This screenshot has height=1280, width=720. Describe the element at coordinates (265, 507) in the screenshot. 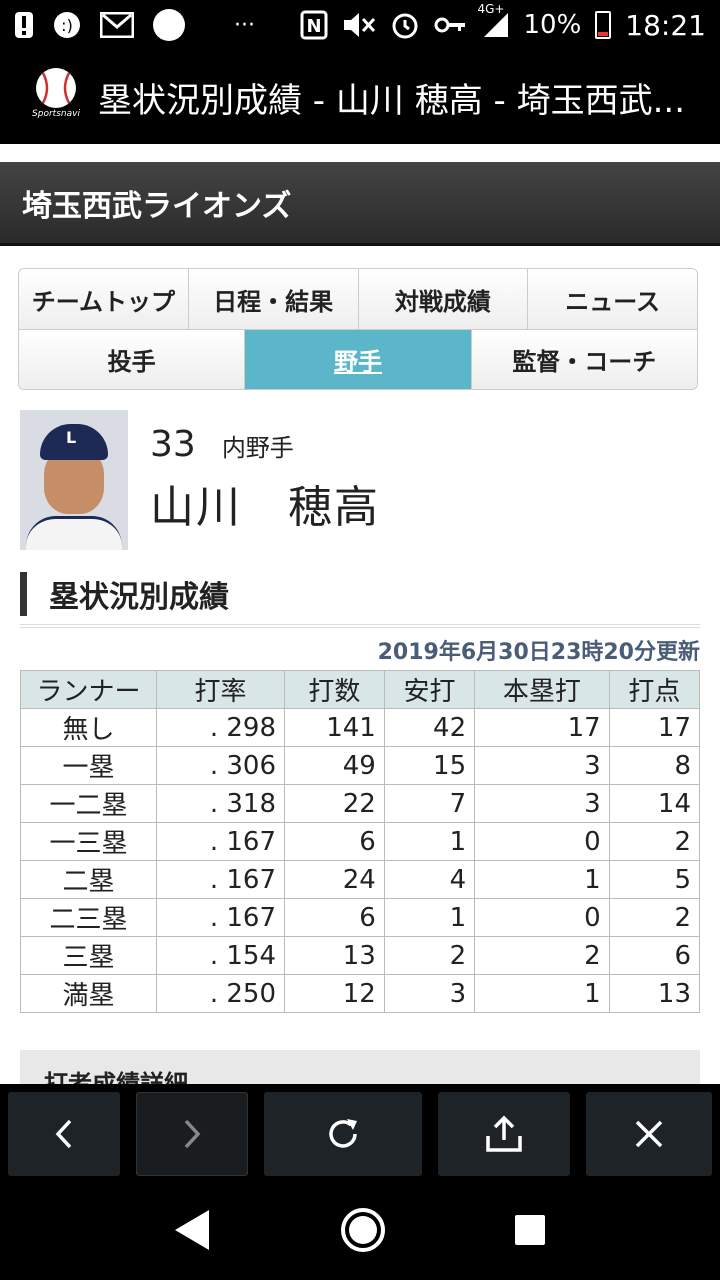

I see `player-name: 山川 穂高` at that location.